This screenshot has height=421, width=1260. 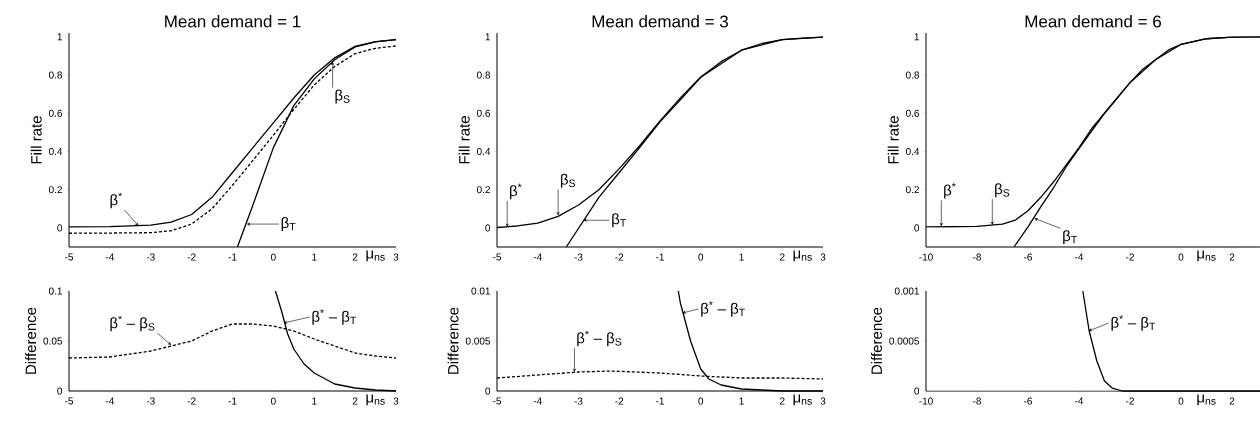 I want to click on y-tick-label: 0.005, so click(x=478, y=341).